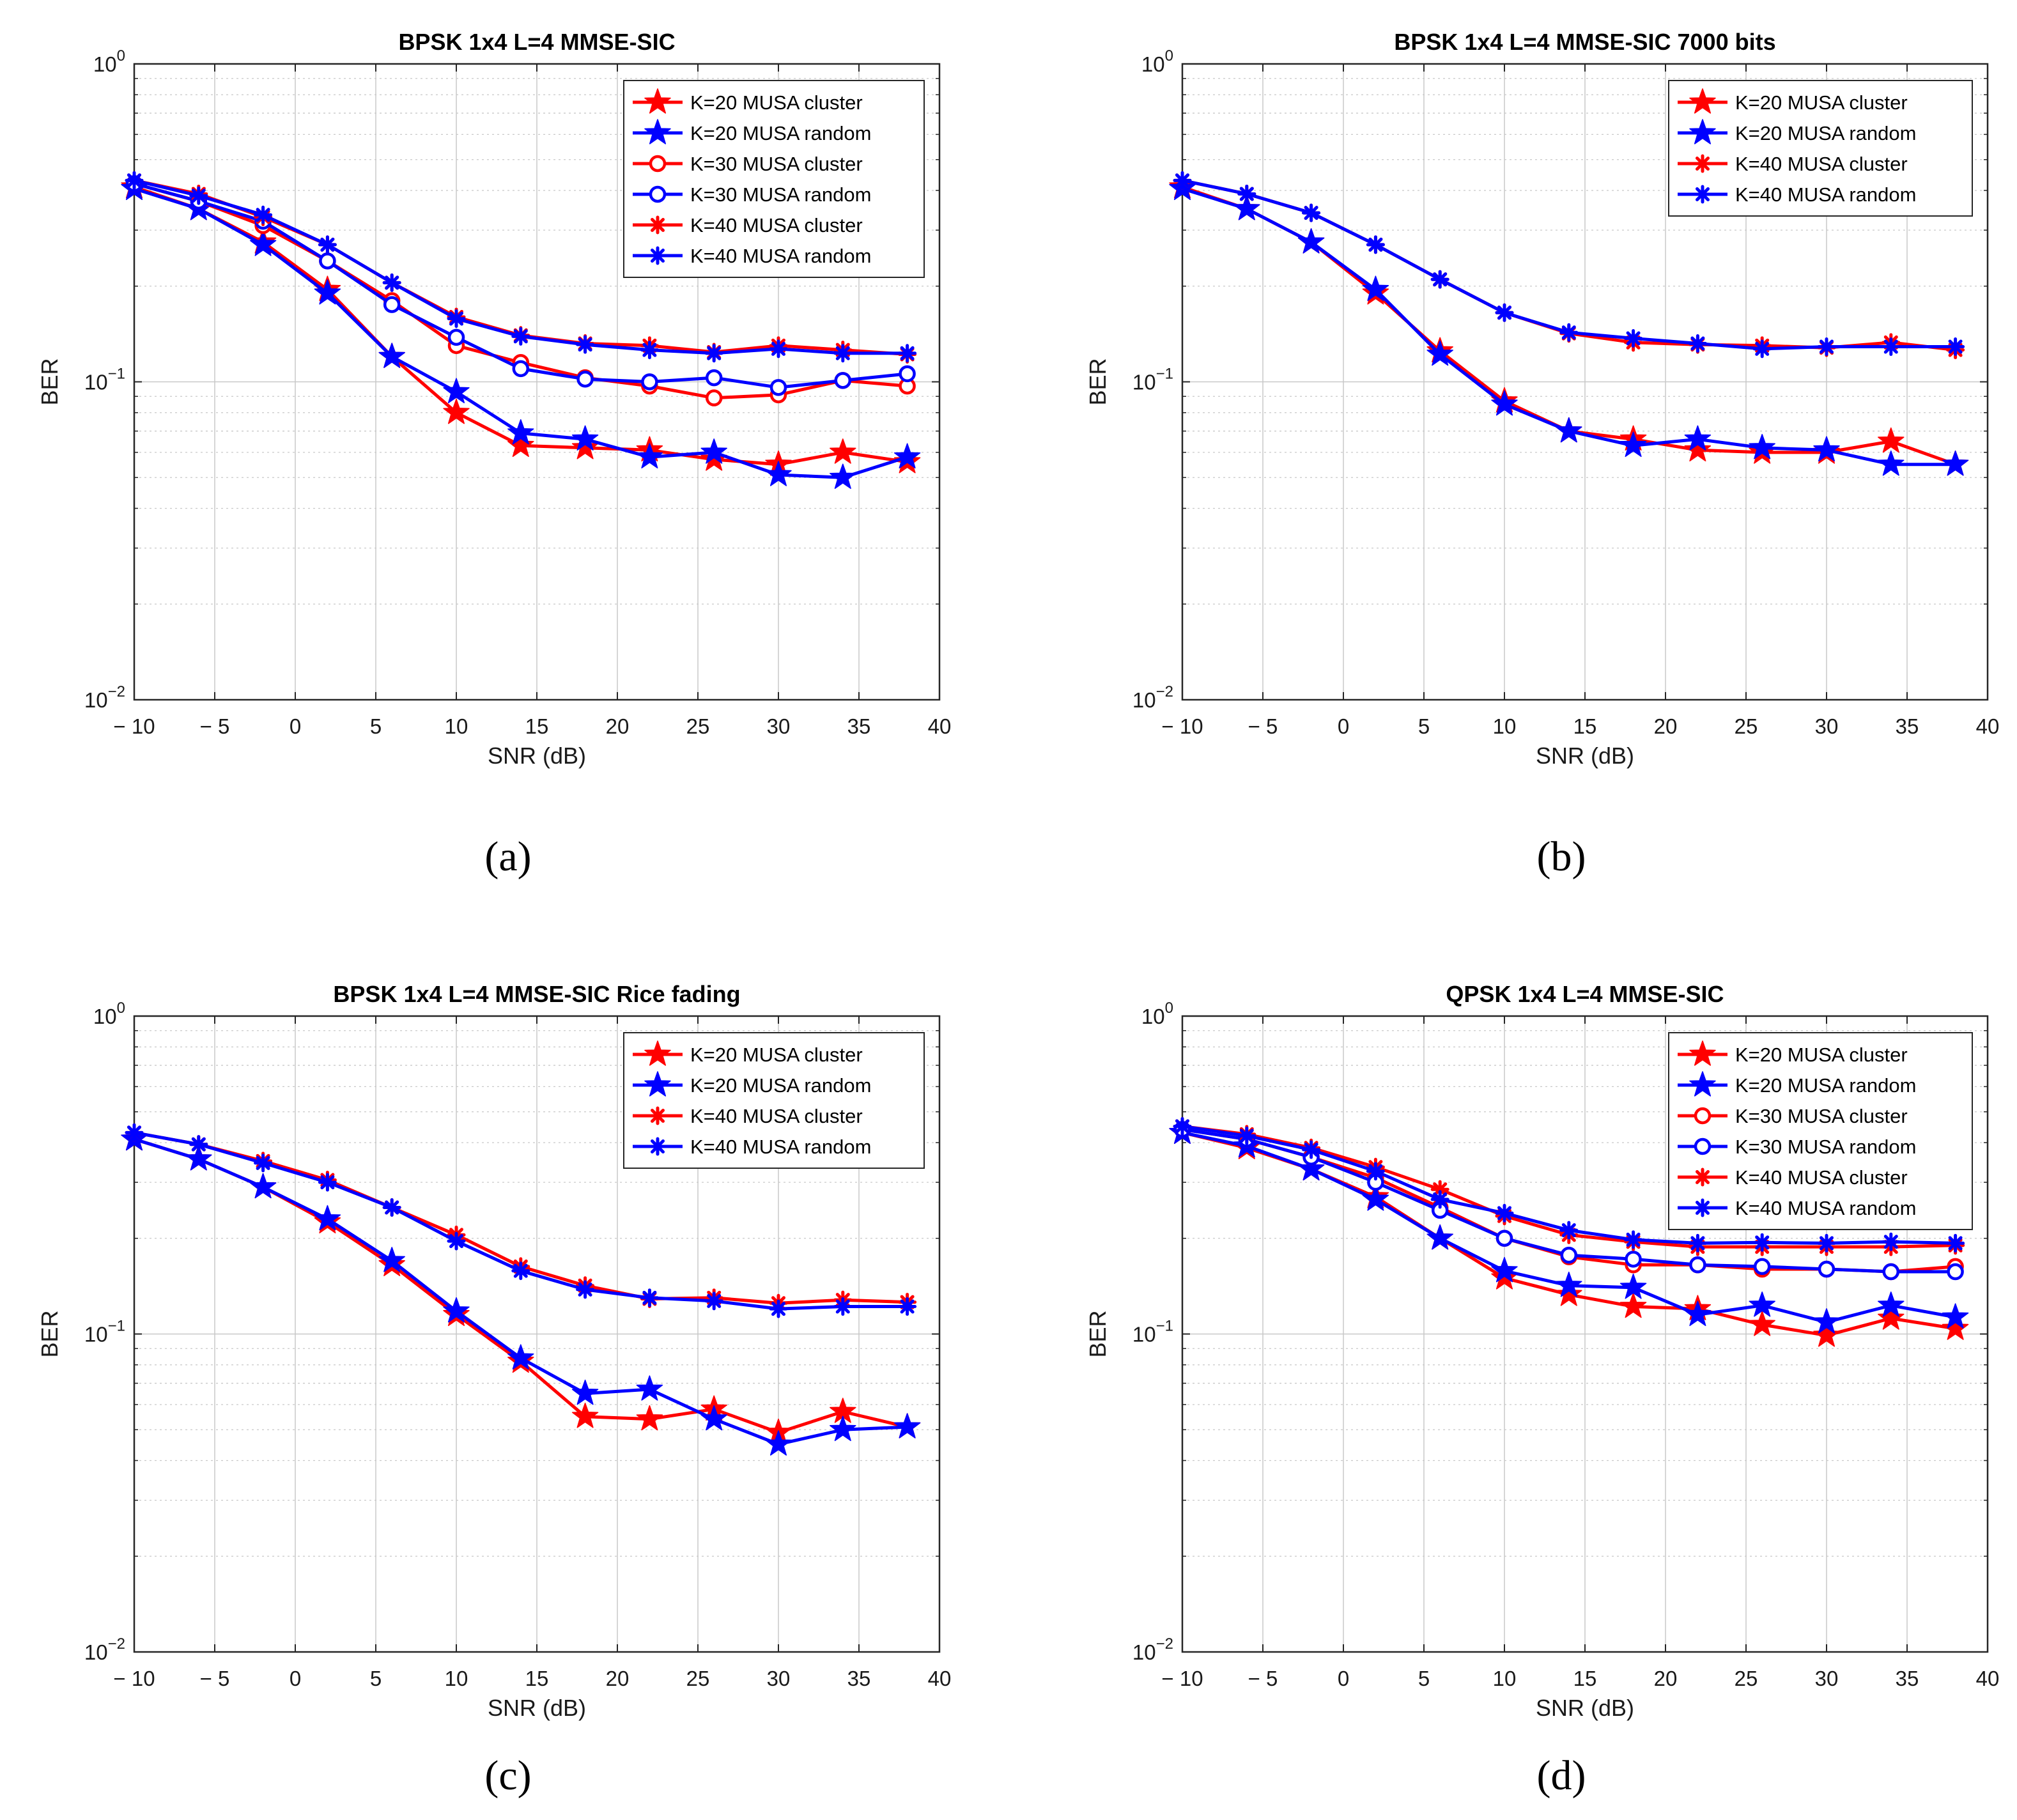 The height and width of the screenshot is (1820, 2017). Describe the element at coordinates (215, 726) in the screenshot. I see `x-tick-label: − 5` at that location.